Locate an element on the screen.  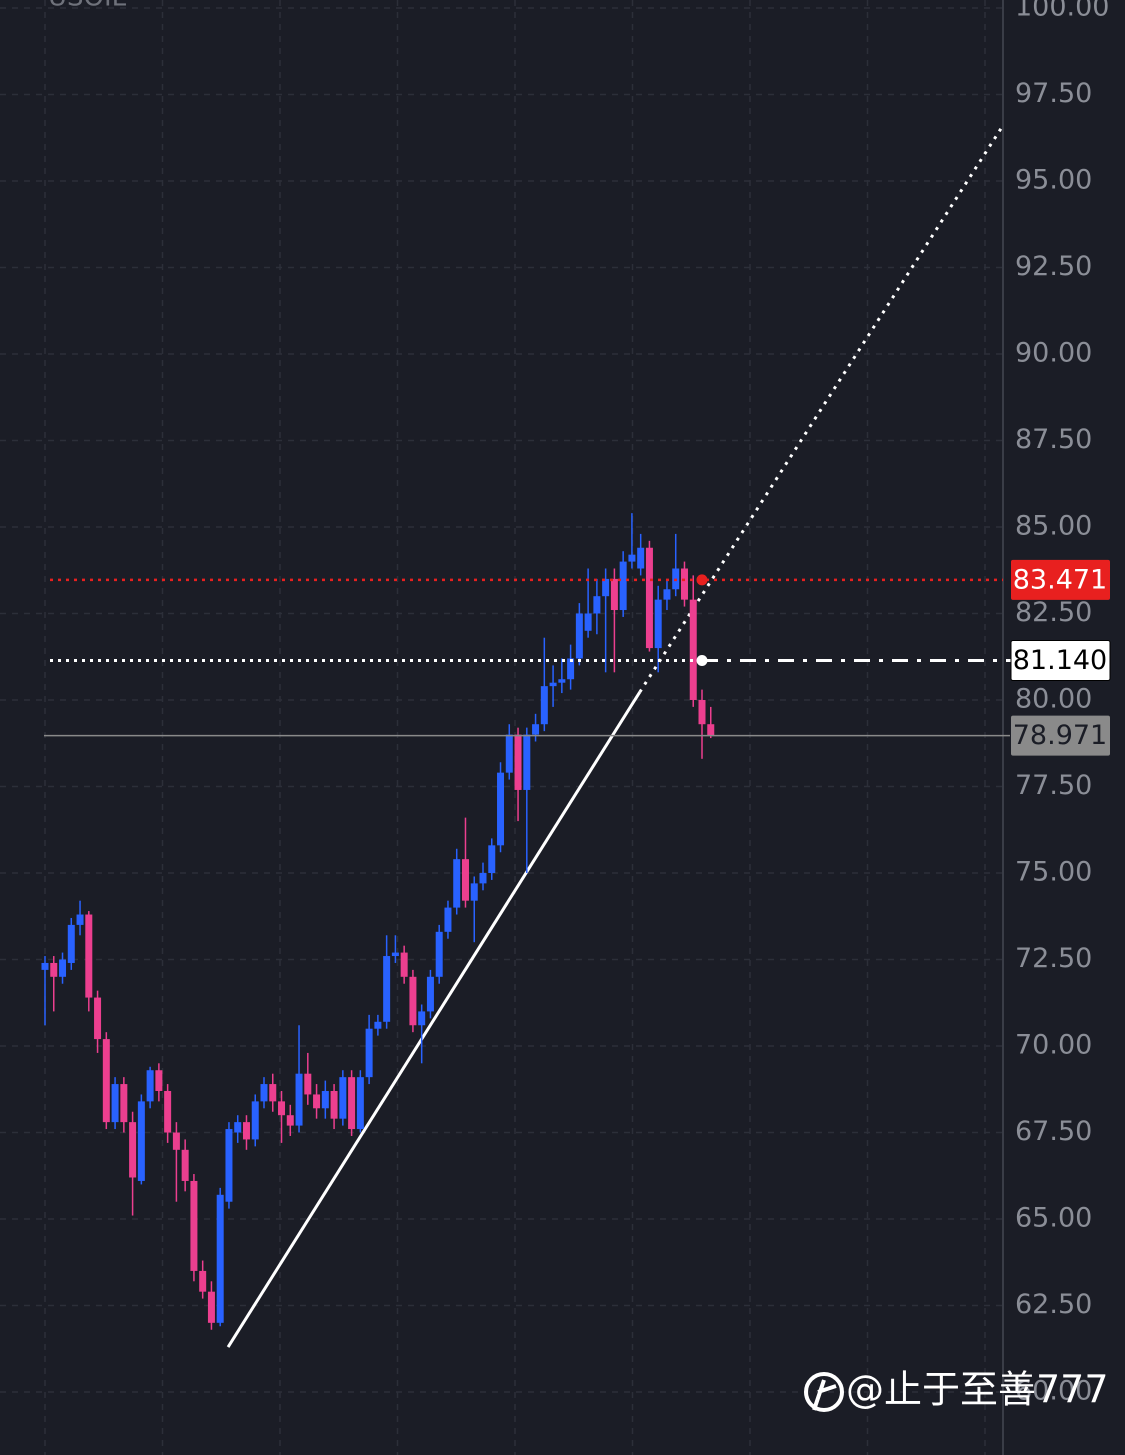
y-tick-label: 60.00 is located at coordinates (1053, 1391).